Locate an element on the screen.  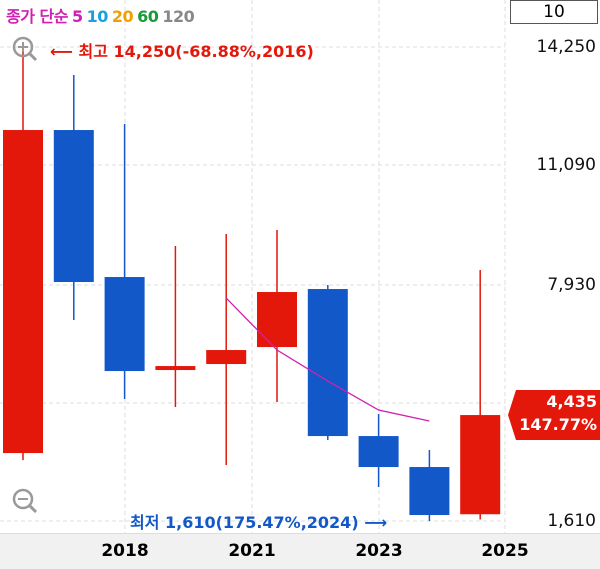
low-annotation: 최저 1,610(175.47%,2024) ⟶ is located at coordinates (259, 522).